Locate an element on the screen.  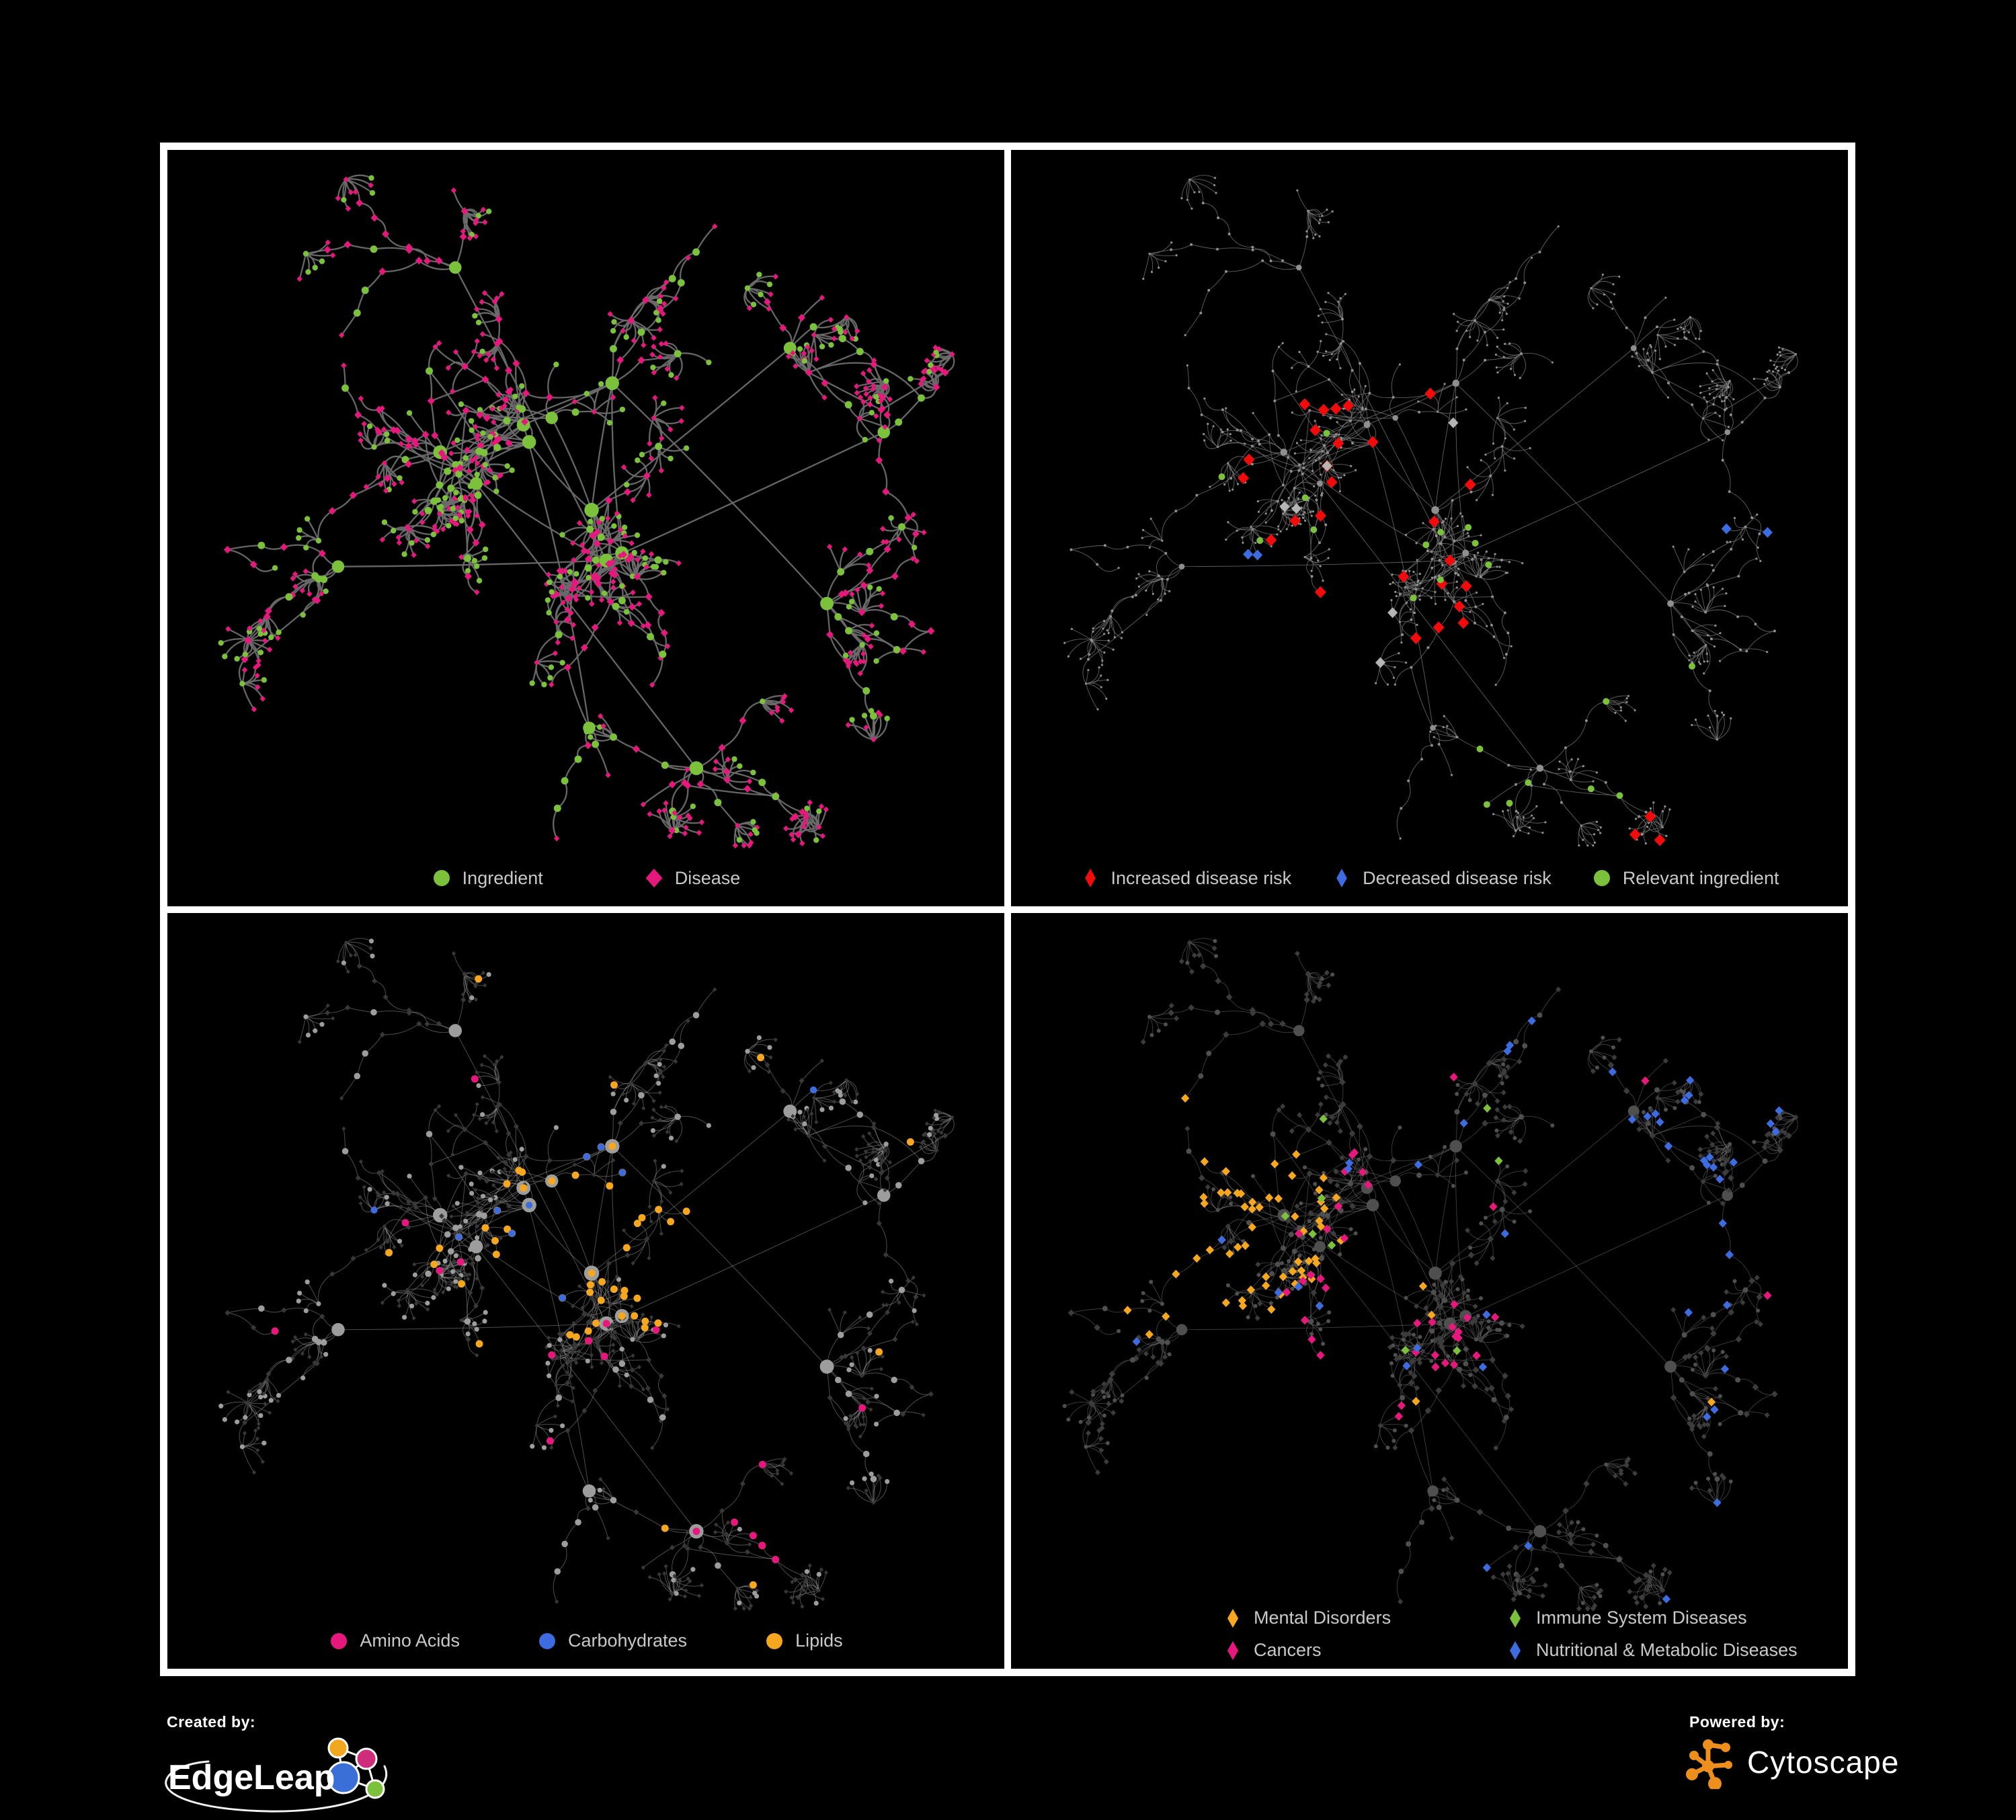
legend-label: Increased disease risk is located at coordinates (1201, 877).